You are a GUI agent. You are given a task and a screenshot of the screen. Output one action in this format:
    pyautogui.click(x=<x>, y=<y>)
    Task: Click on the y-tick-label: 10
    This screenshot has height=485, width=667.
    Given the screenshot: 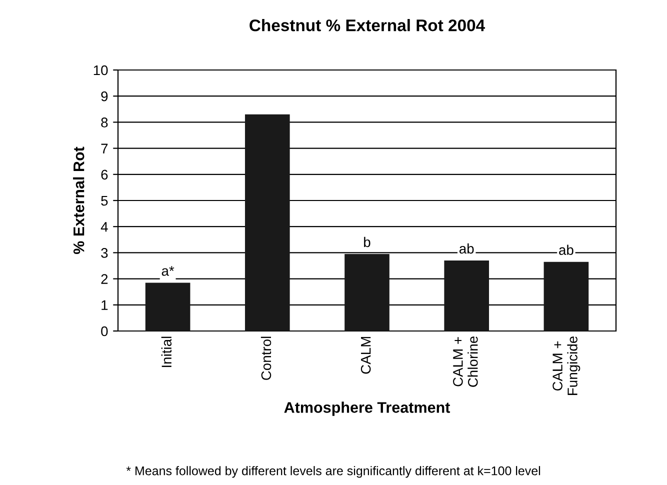 What is the action you would take?
    pyautogui.click(x=101, y=70)
    